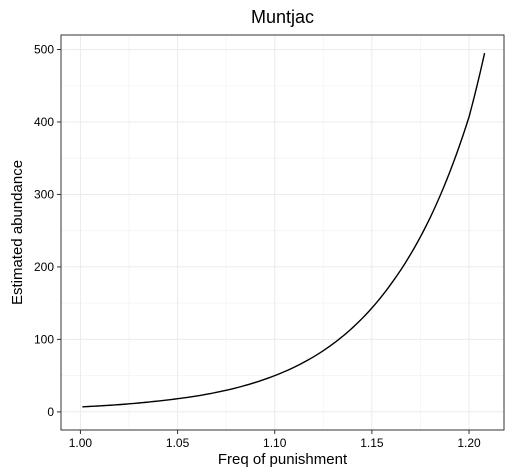  What do you see at coordinates (17, 232) in the screenshot?
I see `y-axis-label: Estimated abundance` at bounding box center [17, 232].